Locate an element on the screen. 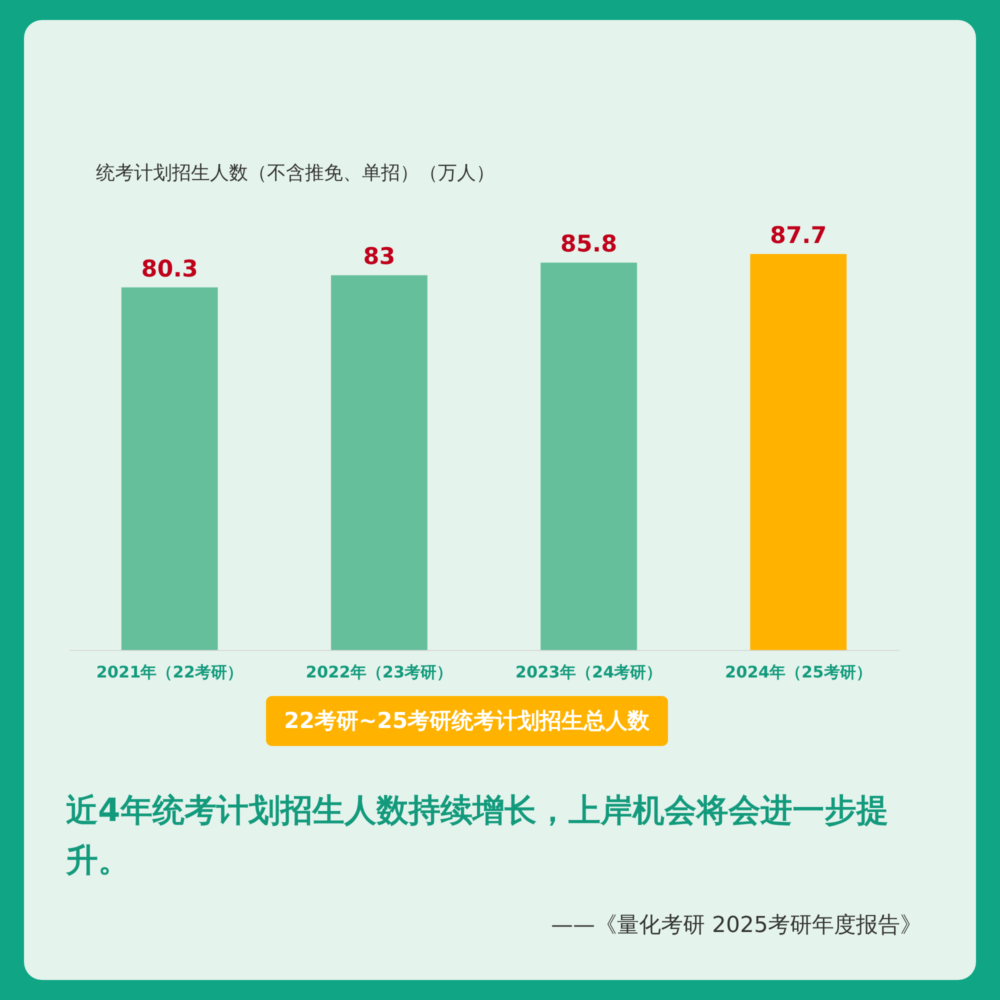 This screenshot has height=1000, width=1000. text: 近4年统考计划招生人数持续增长，上岸机会将会进一步提升。 is located at coordinates (478, 835).